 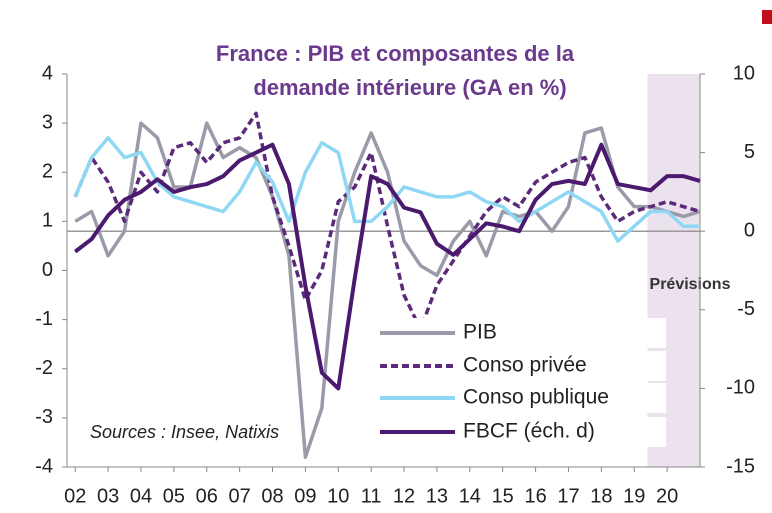 I want to click on x-tick-label: 07, so click(x=240, y=496).